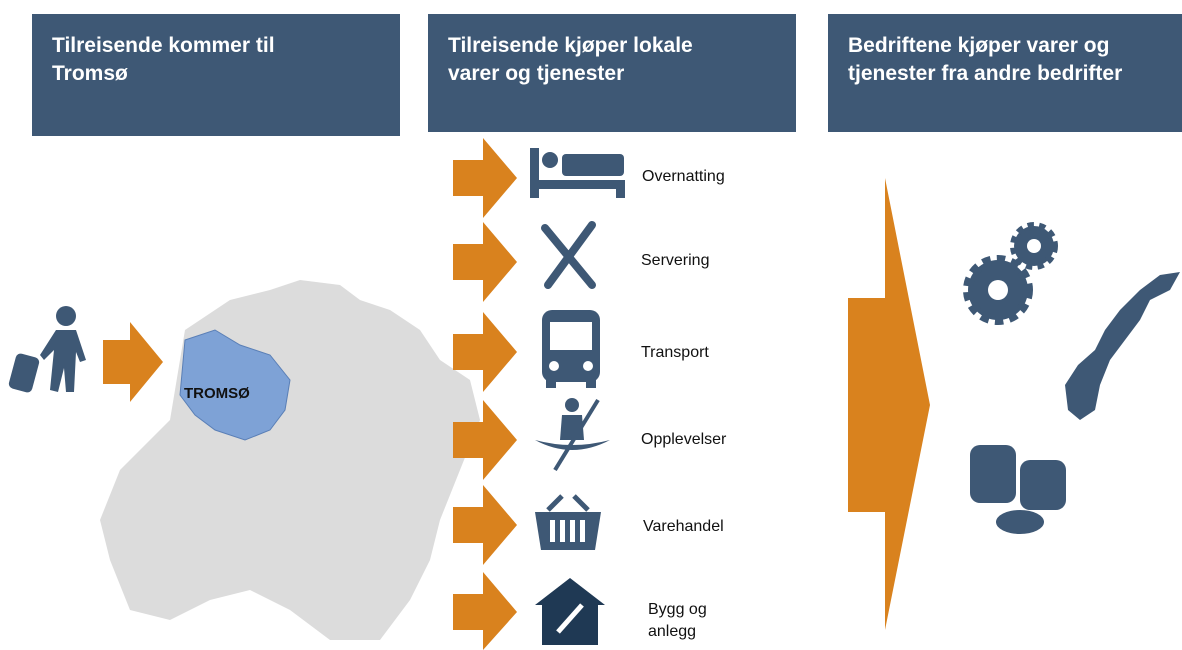  I want to click on big-arrow, so click(889, 404).